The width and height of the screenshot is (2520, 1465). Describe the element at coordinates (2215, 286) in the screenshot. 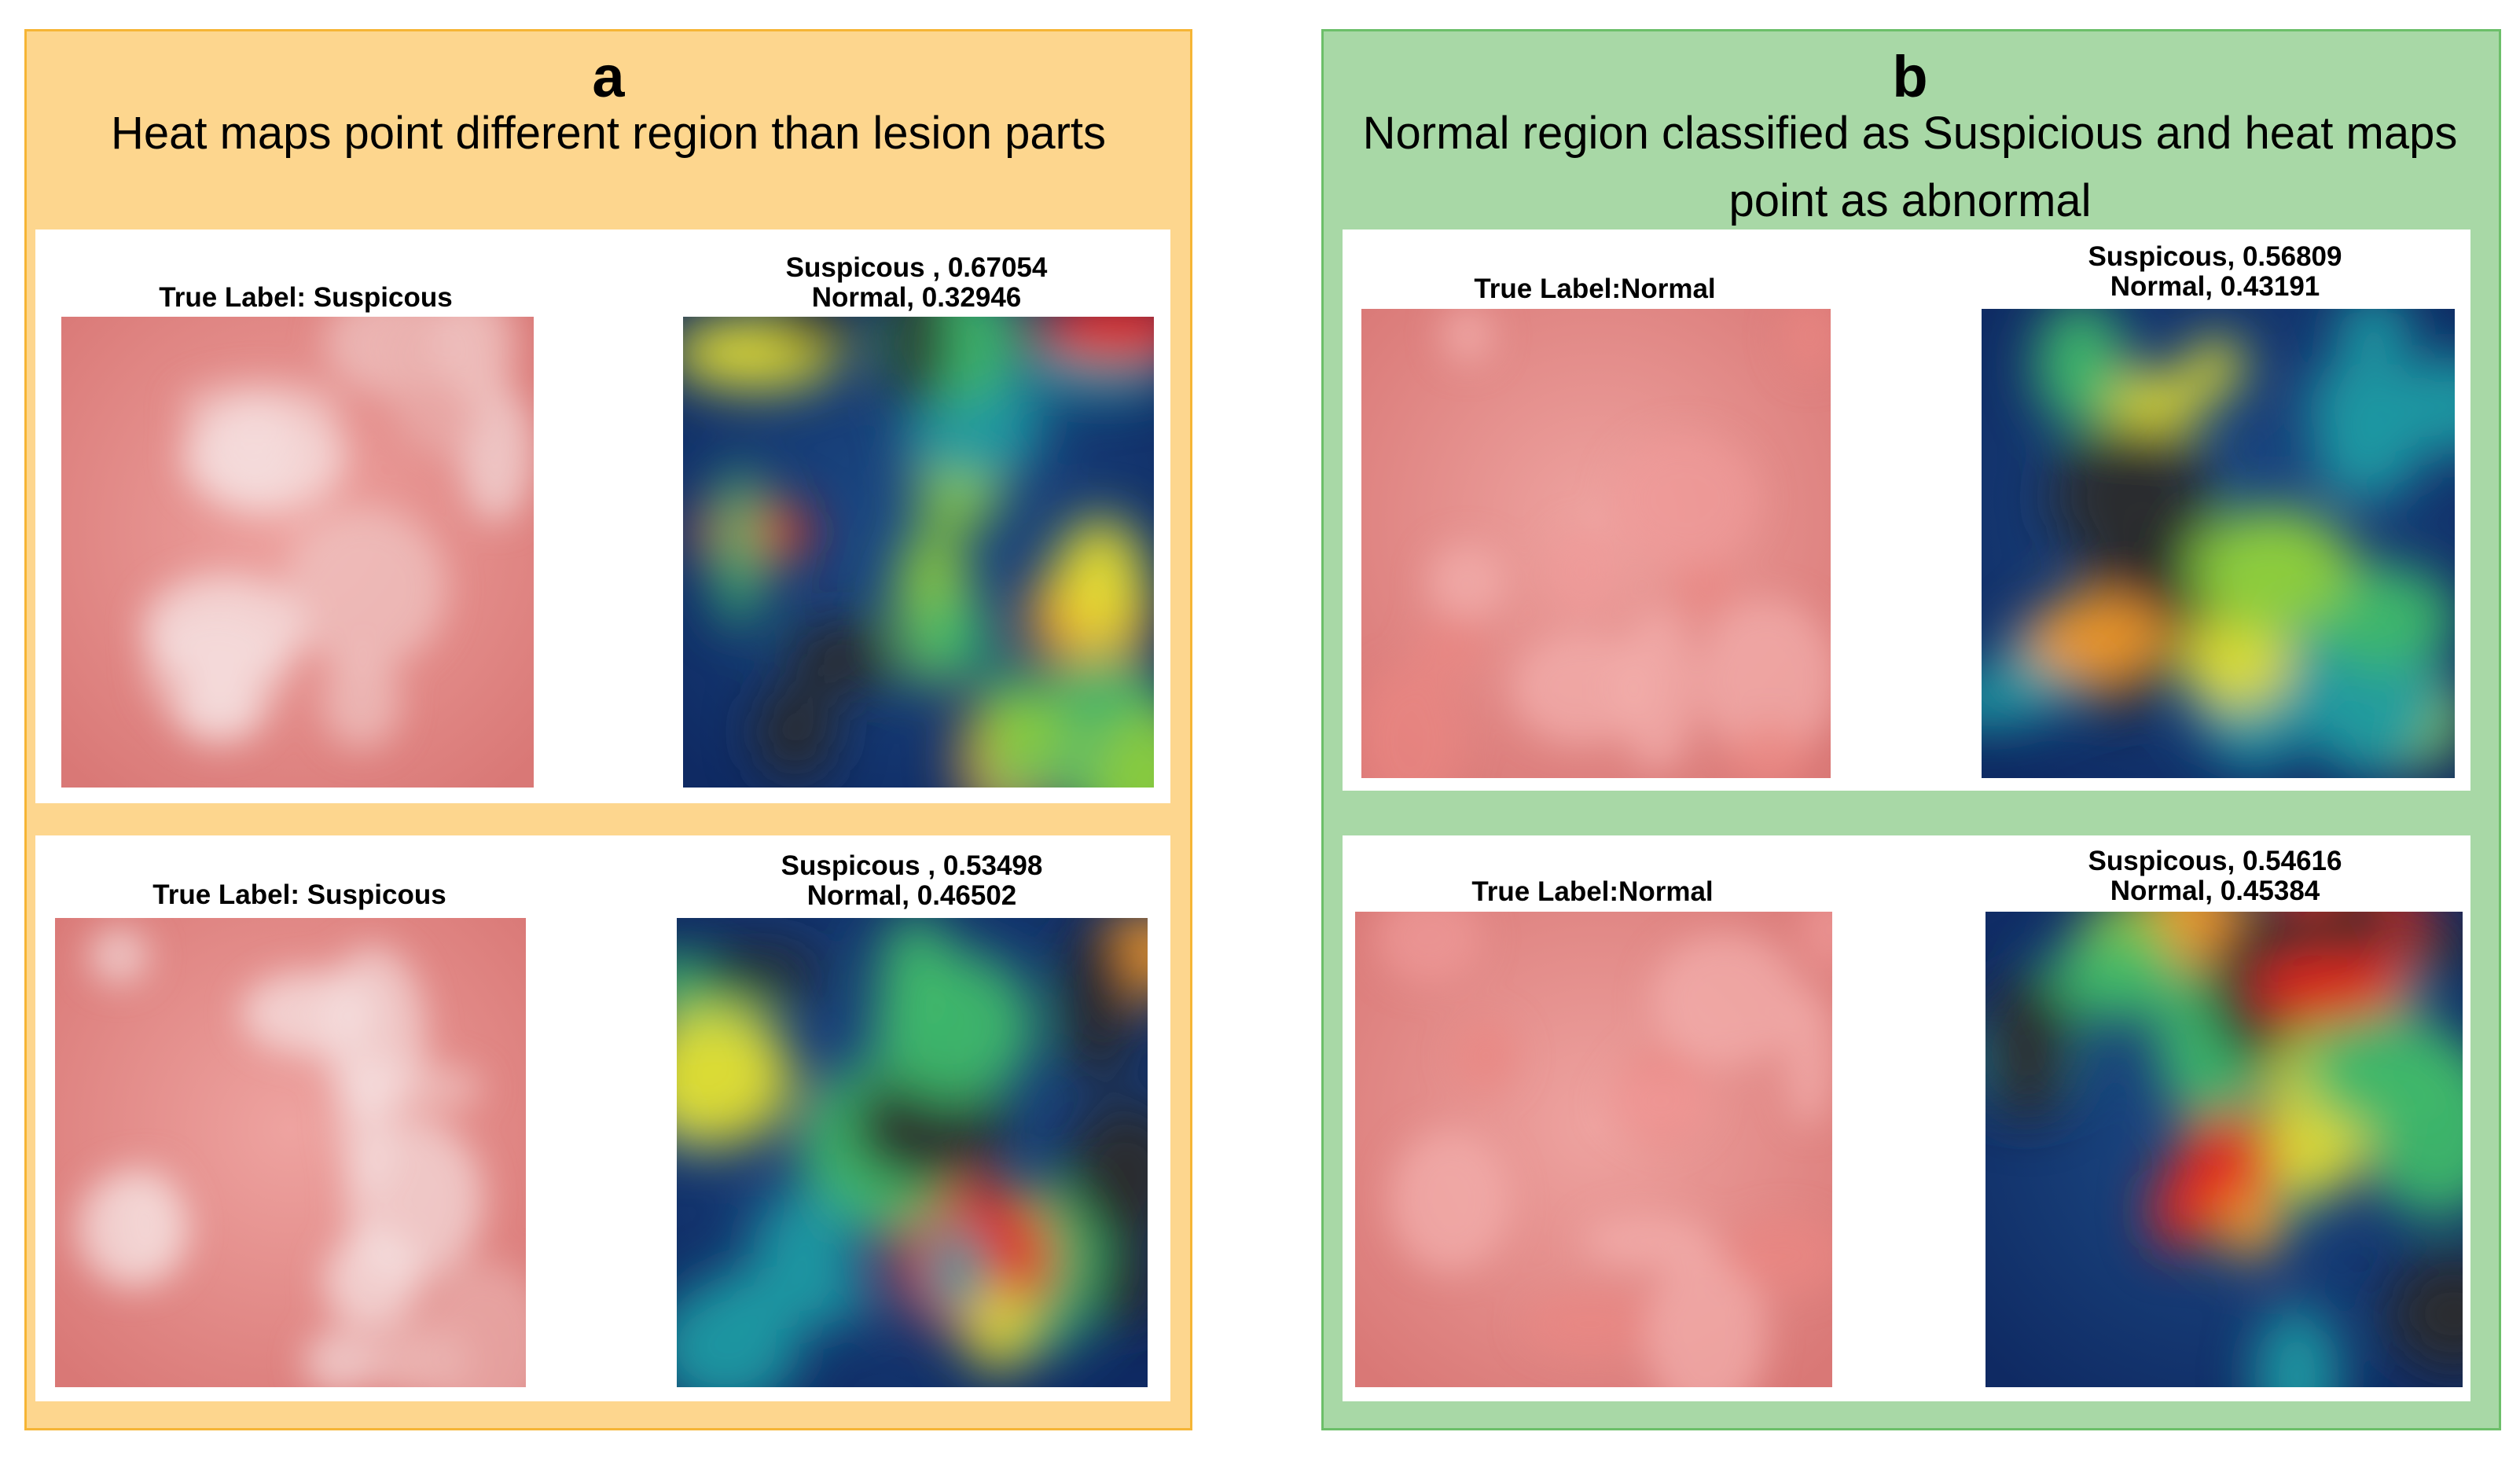

I see `prediction-line: Normal, 0.43191` at that location.